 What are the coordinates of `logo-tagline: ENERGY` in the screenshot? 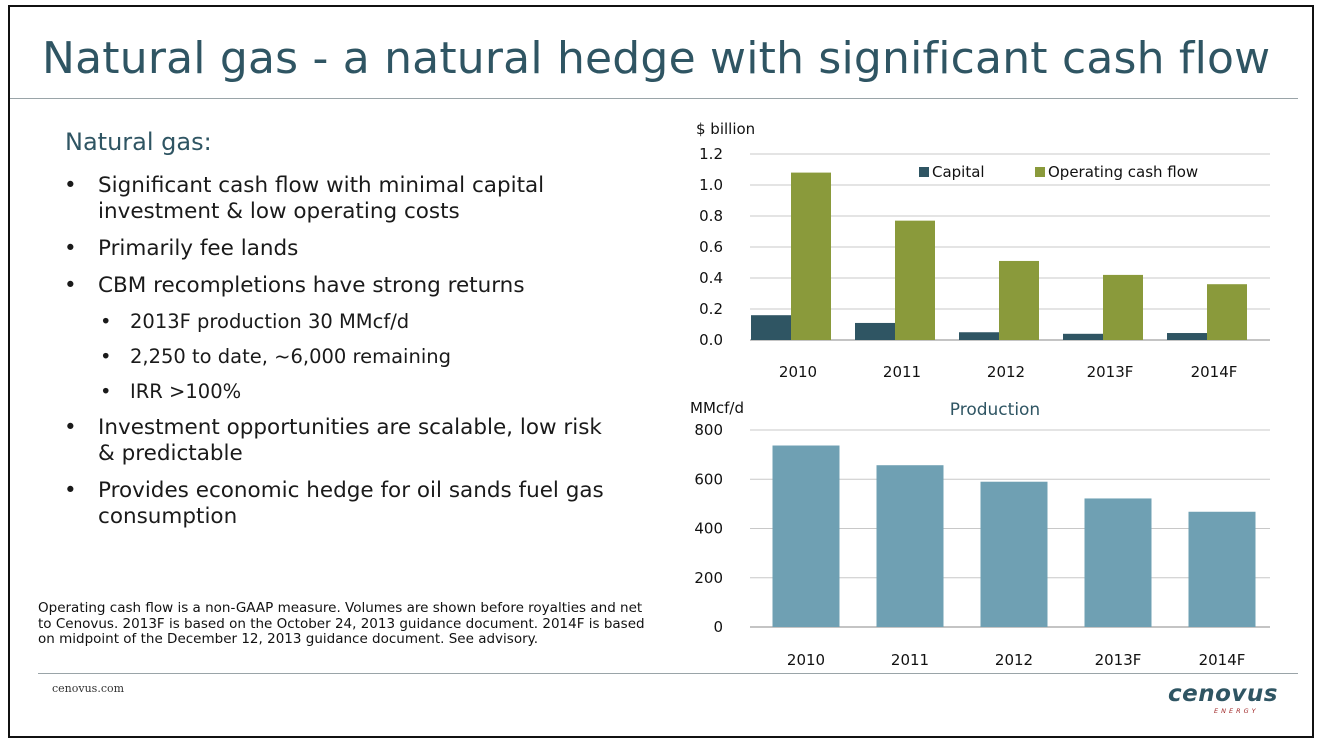 It's located at (1236, 711).